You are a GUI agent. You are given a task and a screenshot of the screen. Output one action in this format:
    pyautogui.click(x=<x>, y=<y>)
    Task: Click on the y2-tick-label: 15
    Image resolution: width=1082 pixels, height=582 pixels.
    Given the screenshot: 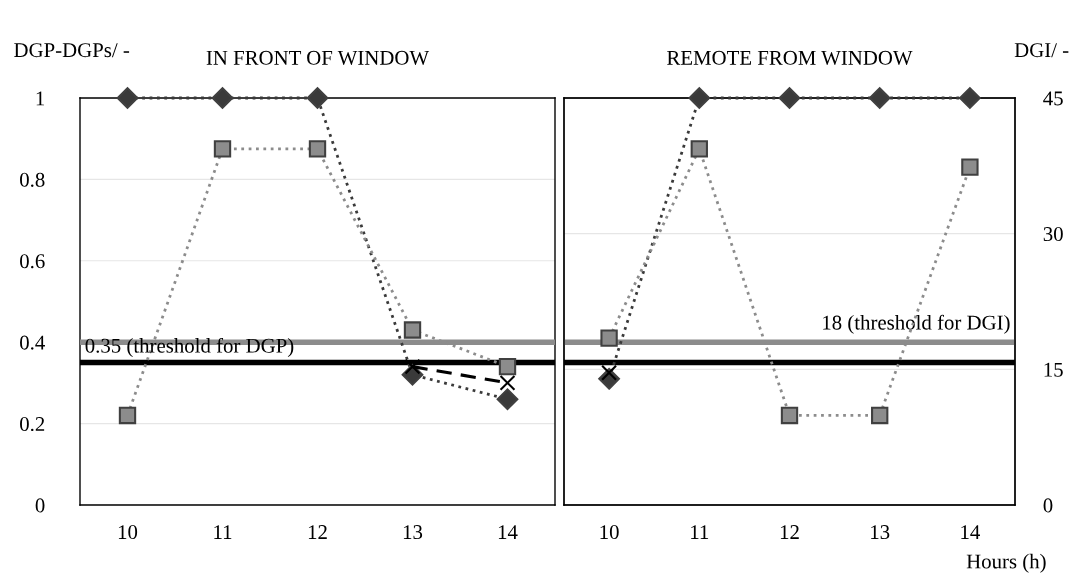 What is the action you would take?
    pyautogui.click(x=1053, y=369)
    